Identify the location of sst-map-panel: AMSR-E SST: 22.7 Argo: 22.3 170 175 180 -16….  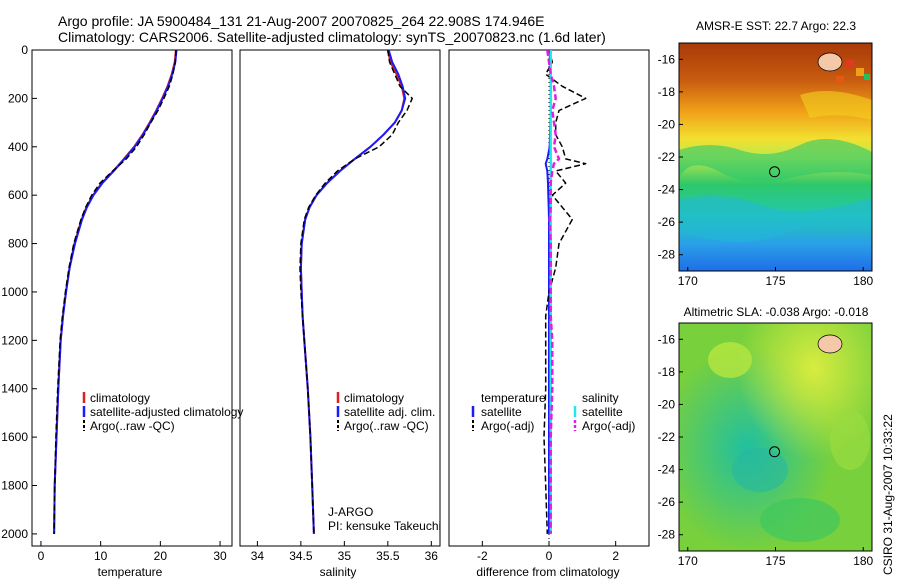
(766, 153).